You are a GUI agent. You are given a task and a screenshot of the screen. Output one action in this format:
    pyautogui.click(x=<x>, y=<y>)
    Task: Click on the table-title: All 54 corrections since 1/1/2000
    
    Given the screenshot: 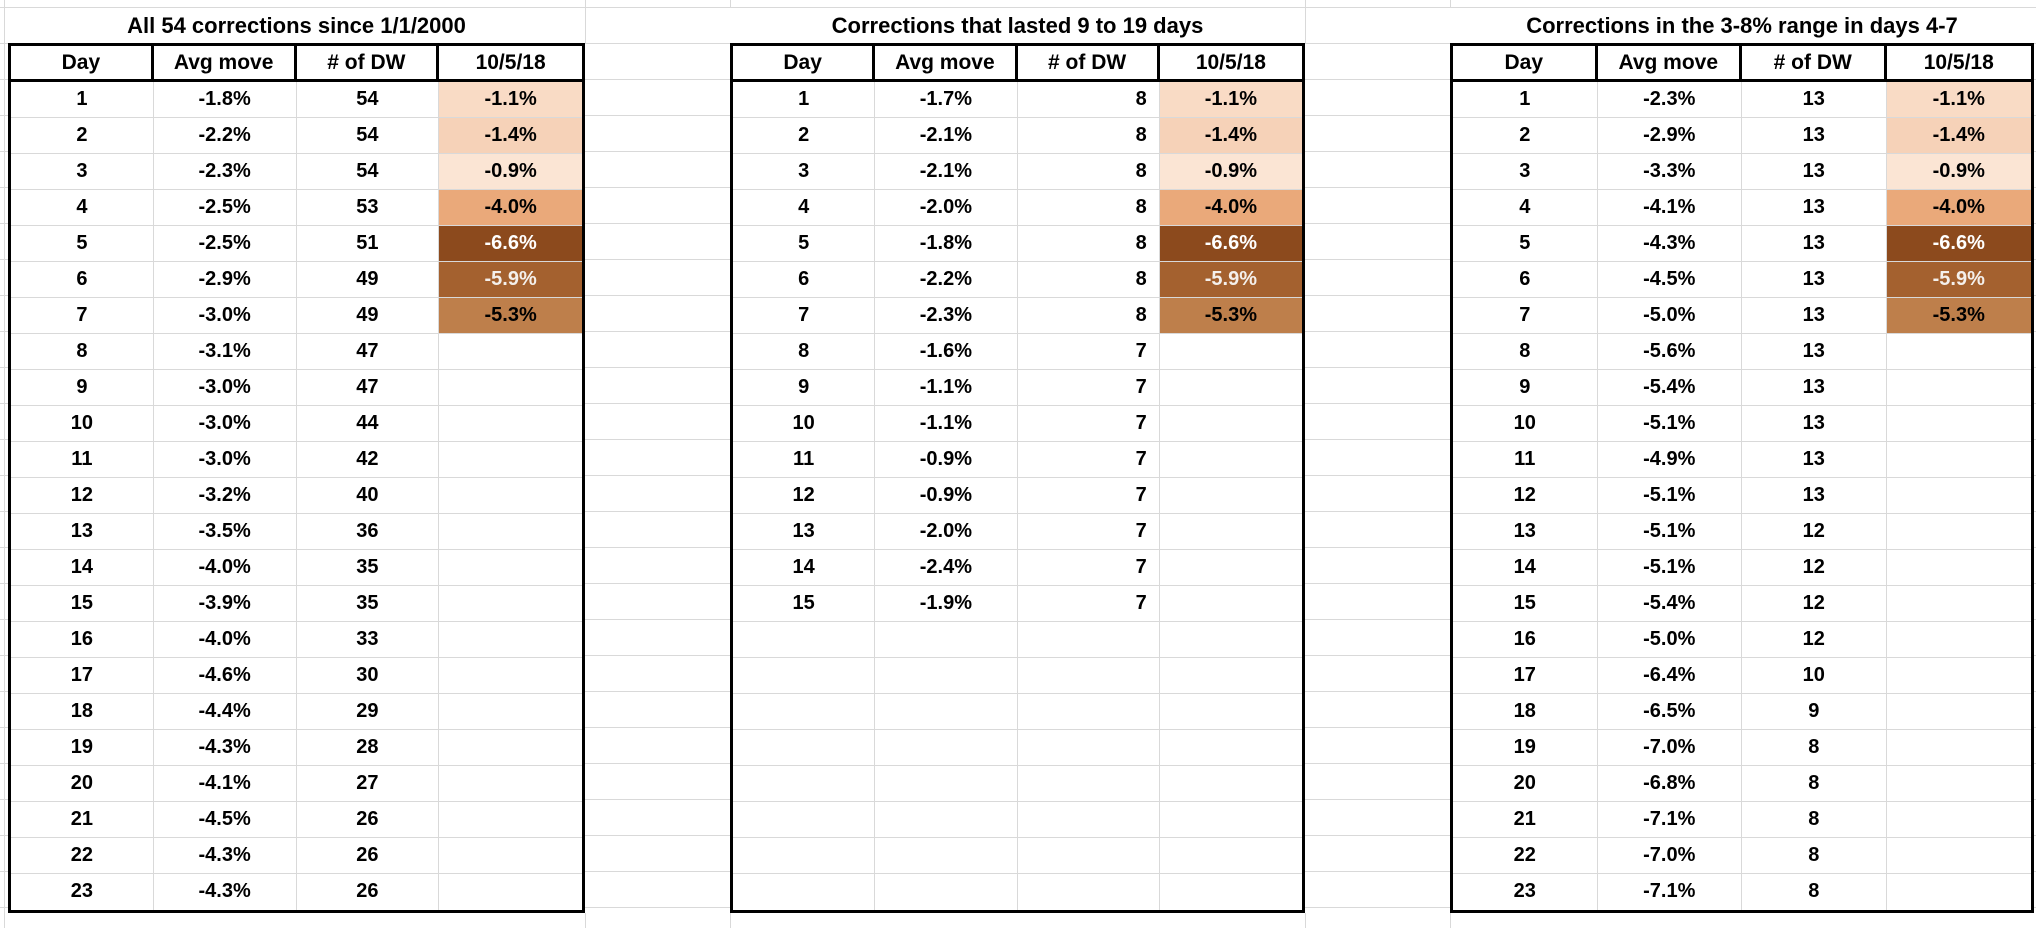 What is the action you would take?
    pyautogui.click(x=296, y=25)
    